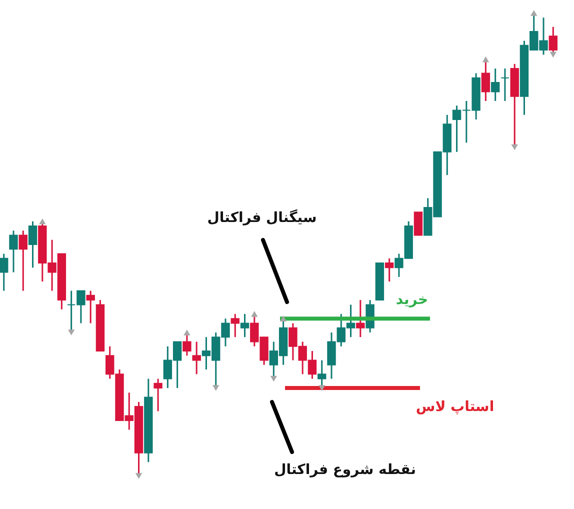 The width and height of the screenshot is (574, 509). Describe the element at coordinates (262, 217) in the screenshot. I see `annotation: سیگنال فراکتال` at that location.